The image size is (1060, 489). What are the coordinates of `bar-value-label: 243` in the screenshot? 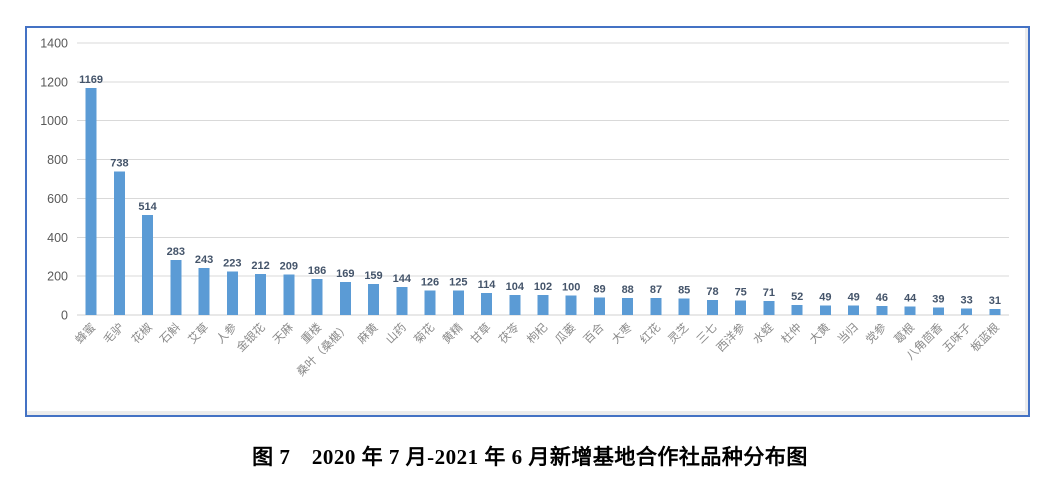 It's located at (204, 260).